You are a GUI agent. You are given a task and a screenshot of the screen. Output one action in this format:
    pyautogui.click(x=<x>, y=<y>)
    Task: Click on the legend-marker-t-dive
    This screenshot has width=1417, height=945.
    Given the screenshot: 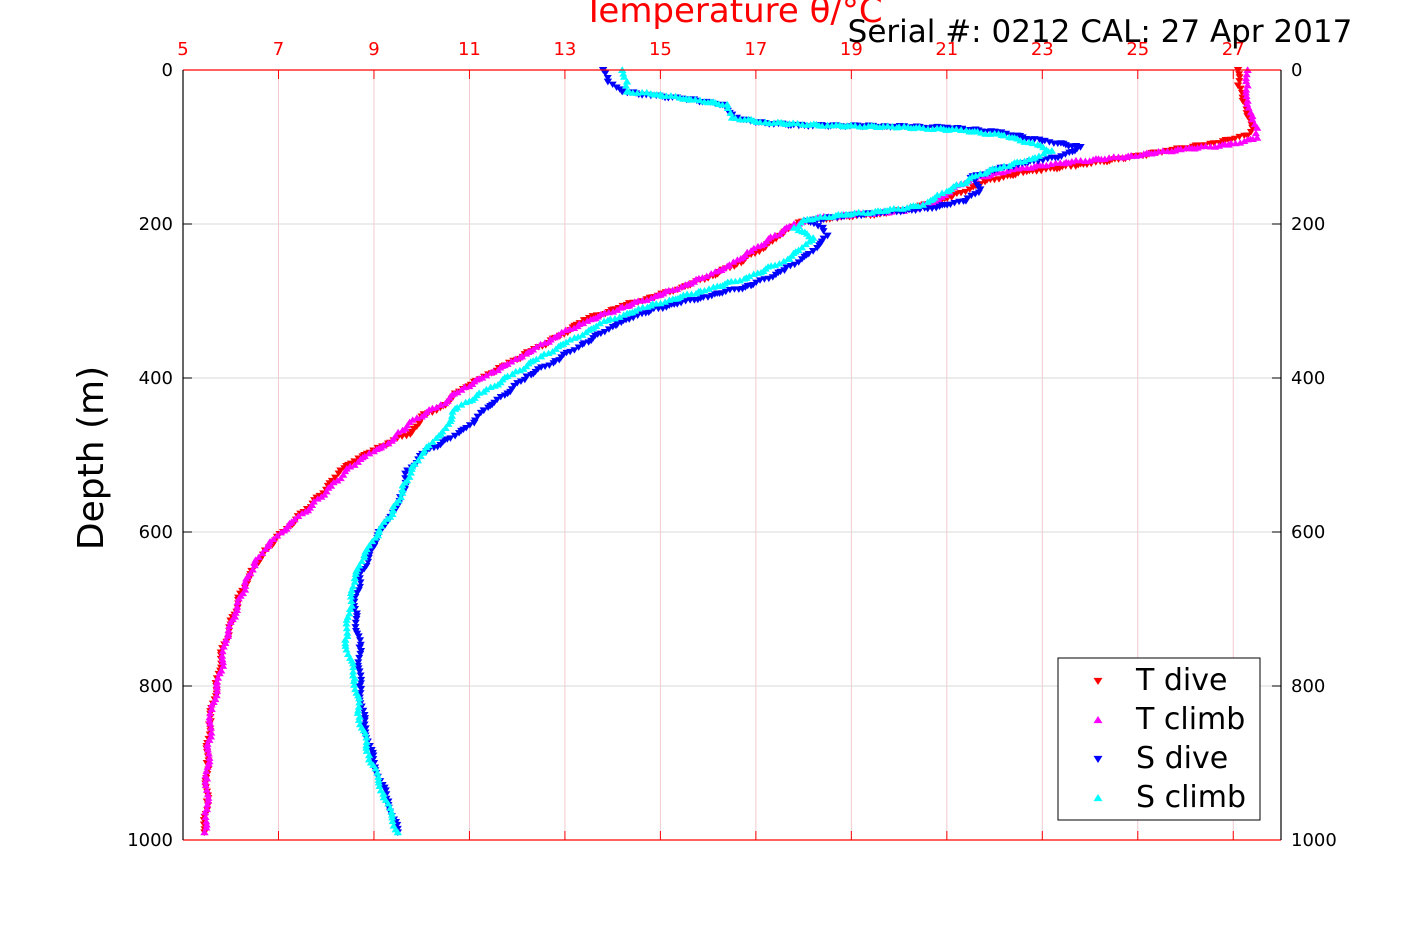 What is the action you would take?
    pyautogui.click(x=1098, y=681)
    